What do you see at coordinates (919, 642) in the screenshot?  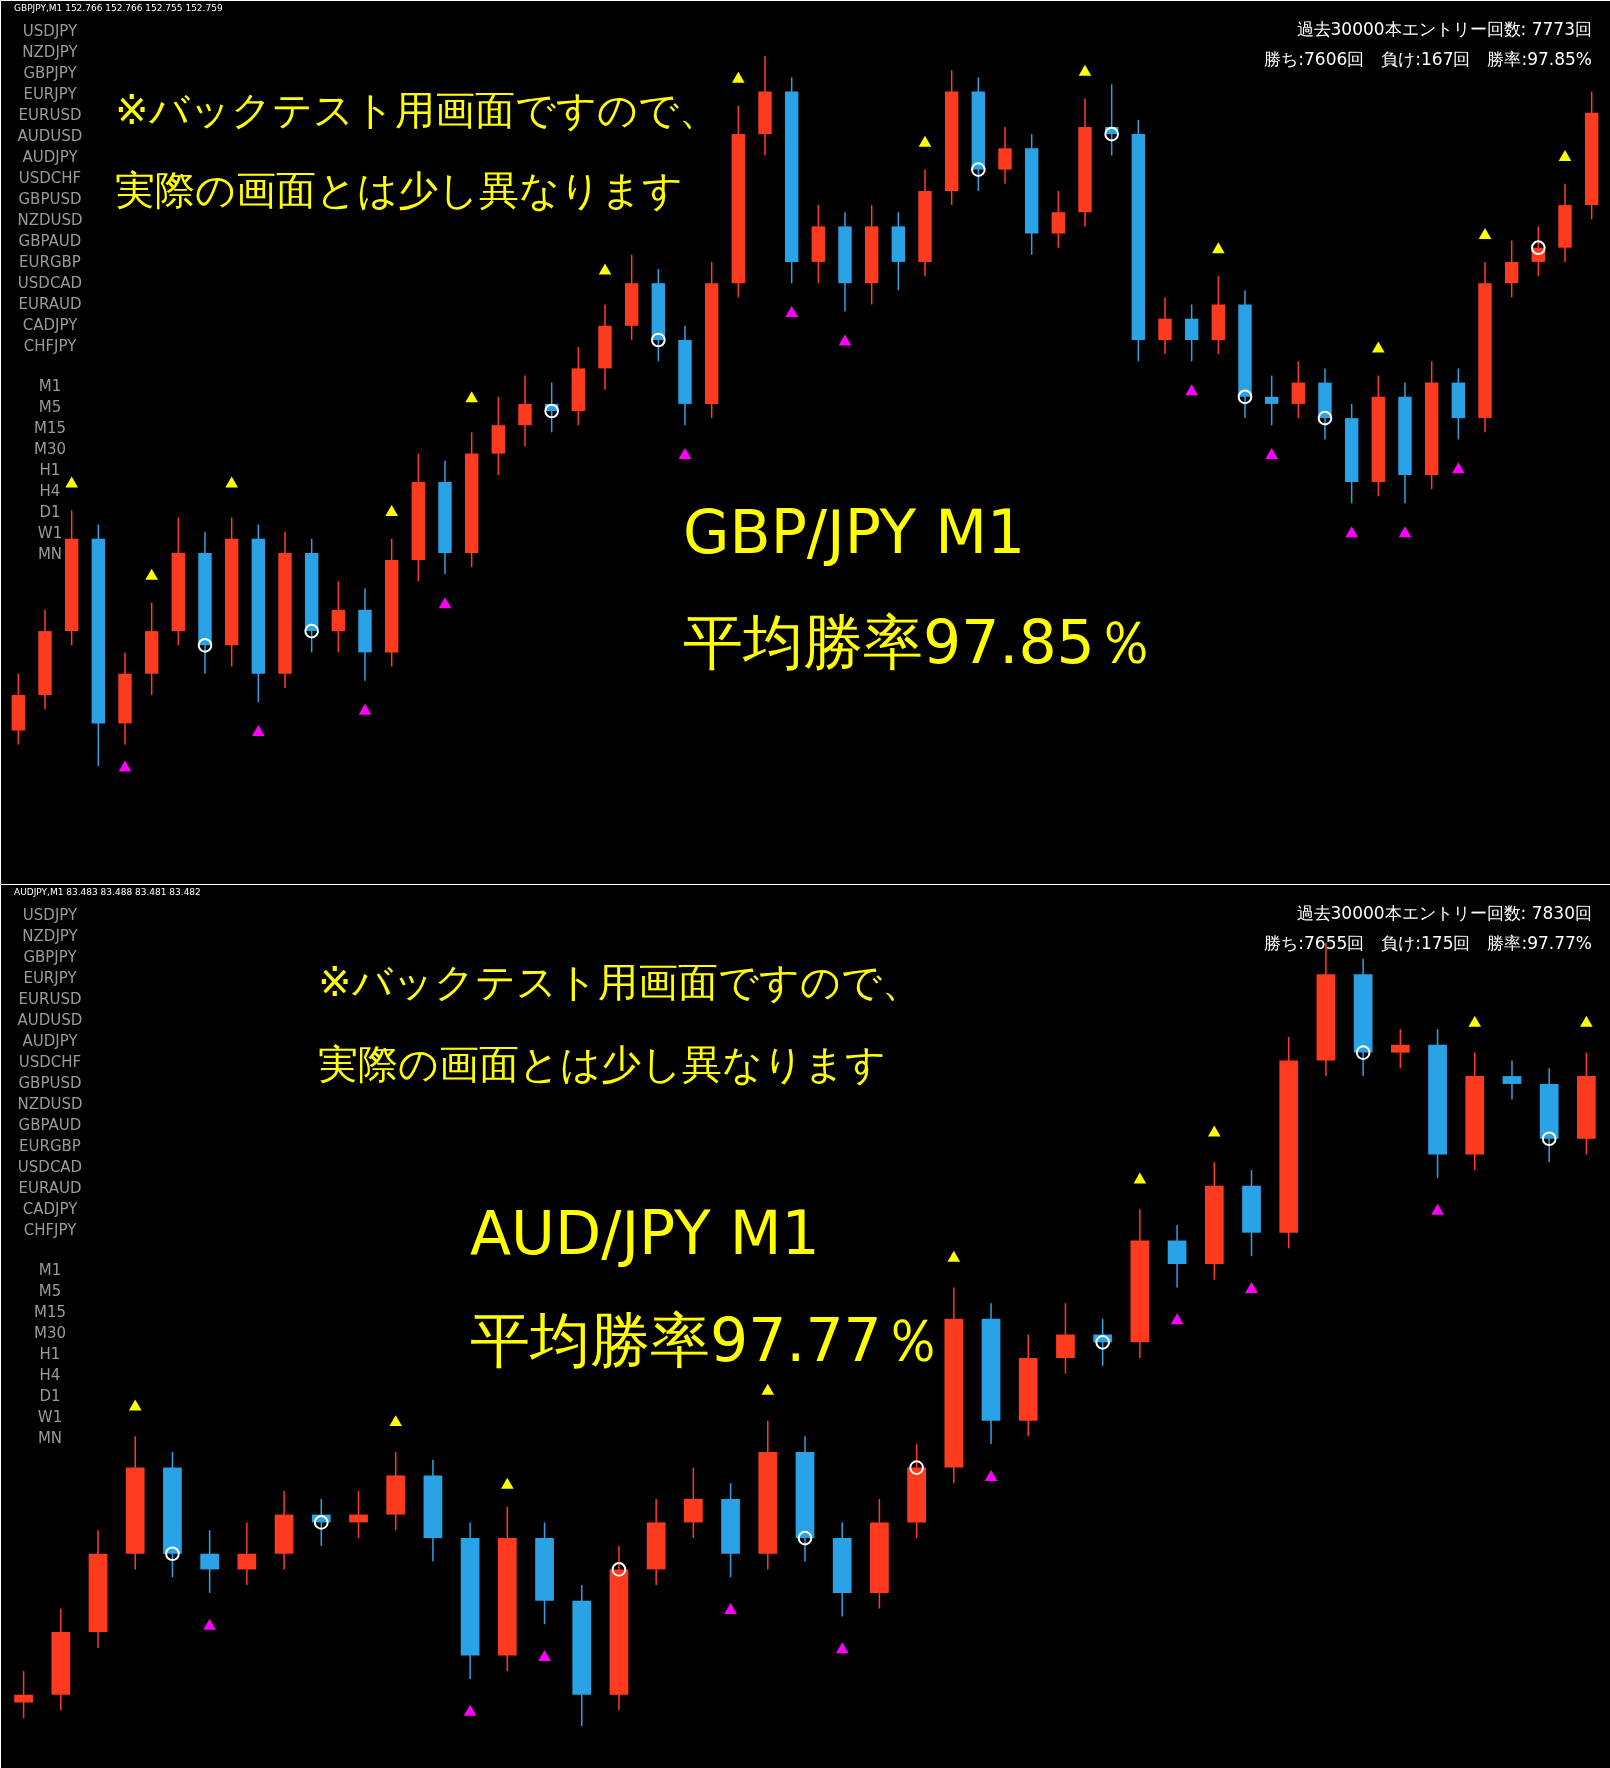 I see `annotation: 平均勝率97.85％` at bounding box center [919, 642].